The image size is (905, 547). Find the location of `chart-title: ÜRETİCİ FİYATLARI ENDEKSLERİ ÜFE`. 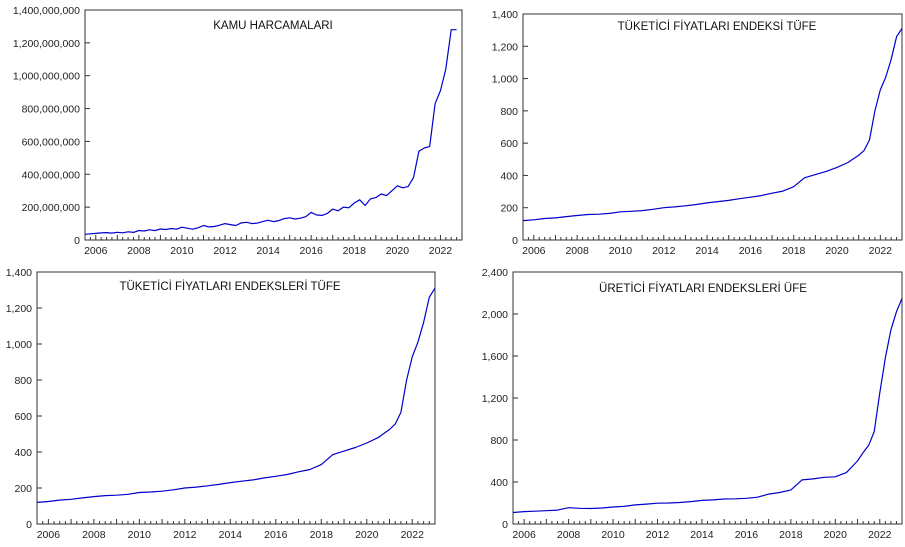

chart-title: ÜRETİCİ FİYATLARI ENDEKSLERİ ÜFE is located at coordinates (703, 288).